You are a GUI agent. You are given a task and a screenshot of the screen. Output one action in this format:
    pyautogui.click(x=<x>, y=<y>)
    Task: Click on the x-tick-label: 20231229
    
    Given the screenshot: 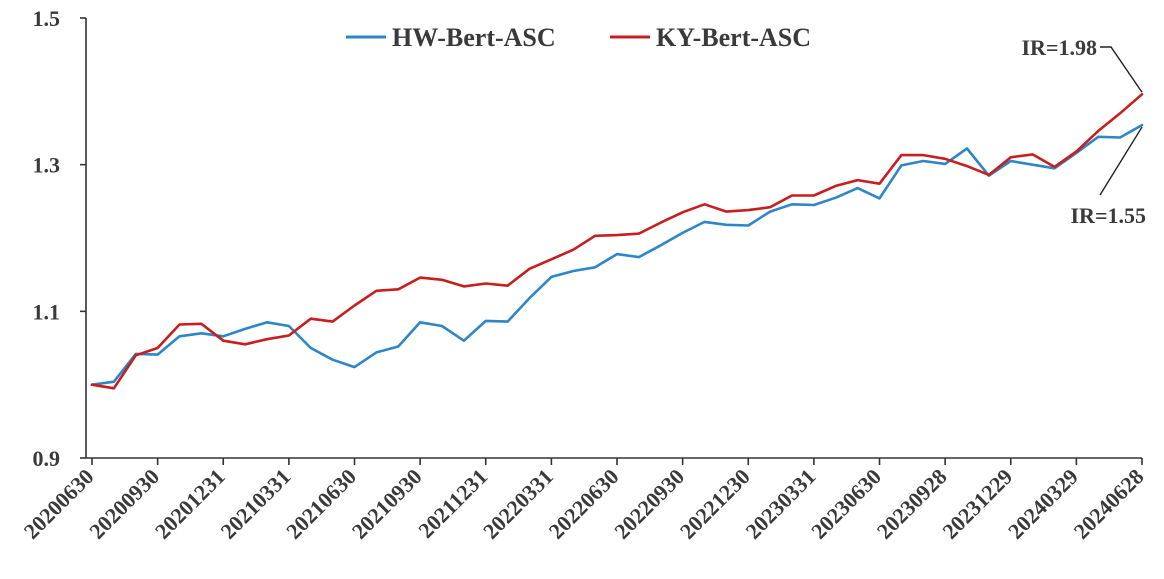 What is the action you would take?
    pyautogui.click(x=977, y=504)
    